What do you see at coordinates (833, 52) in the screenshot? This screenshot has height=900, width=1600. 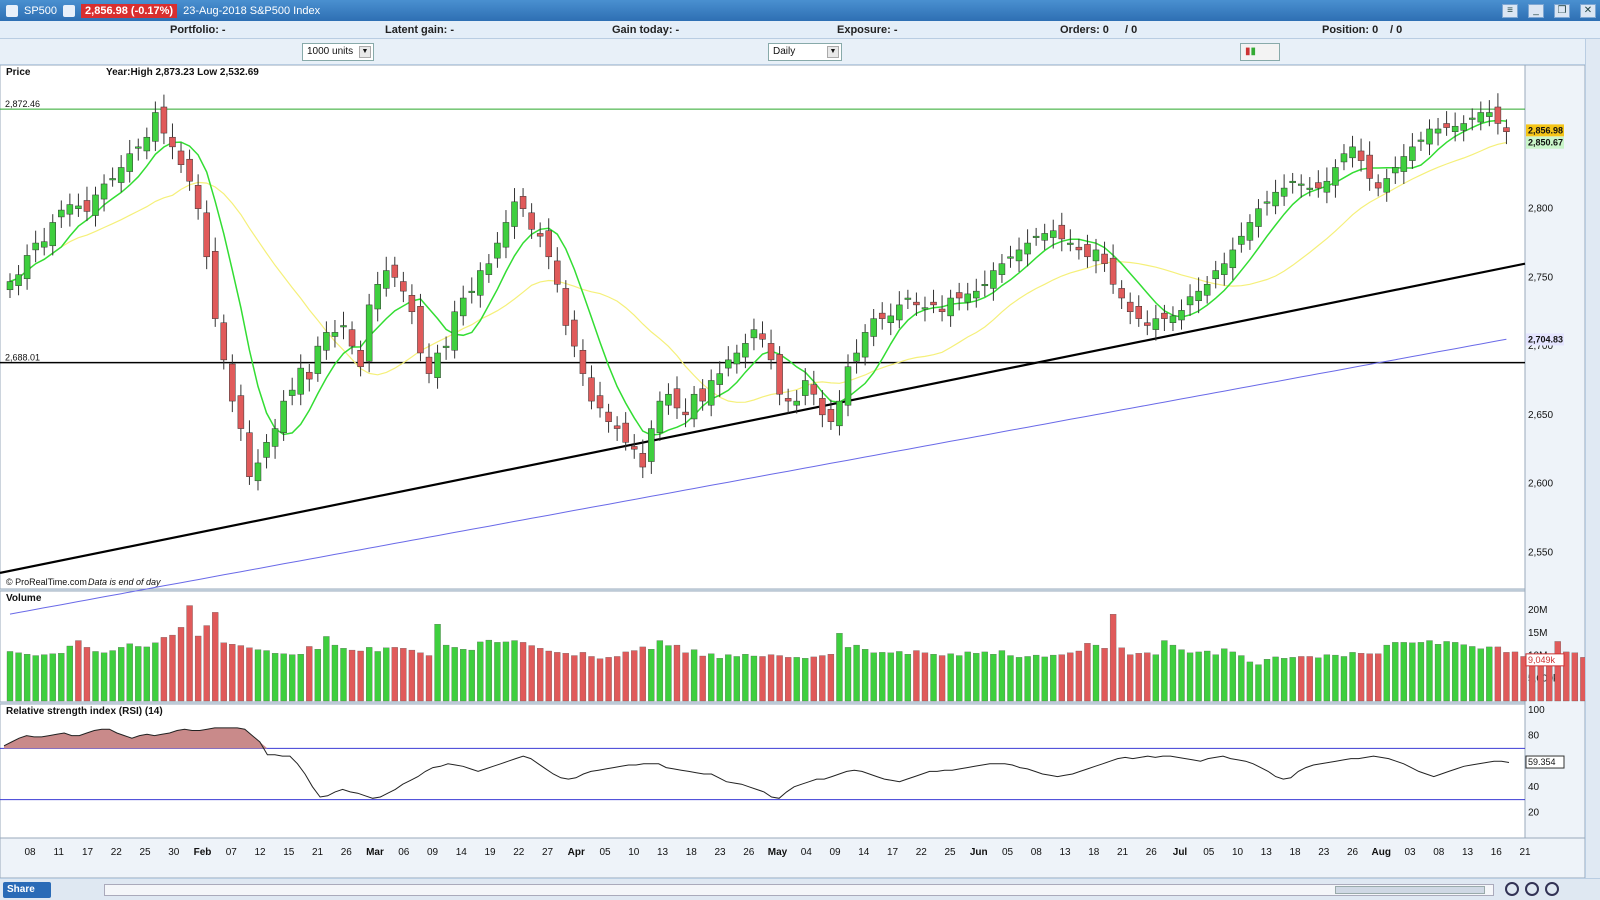 I see `chevron-down-icon: ▼` at bounding box center [833, 52].